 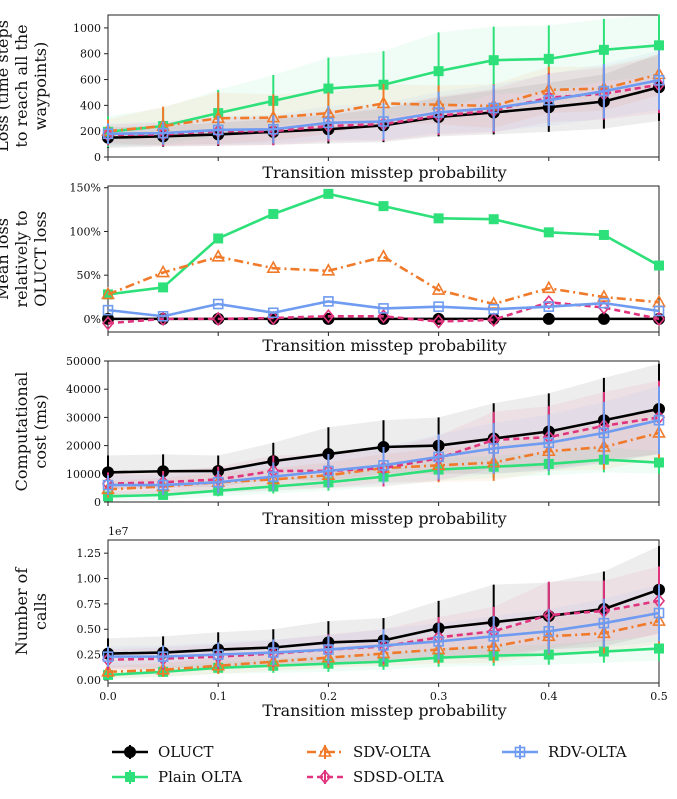 I want to click on band-sdv-olta, so click(x=383, y=638).